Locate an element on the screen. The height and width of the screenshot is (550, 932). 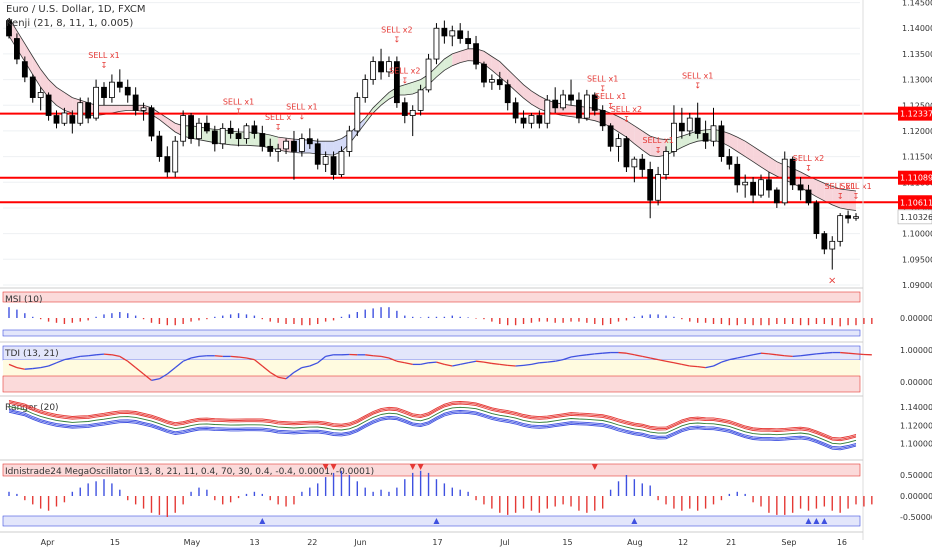
level-price-label: 1.12337 is located at coordinates (916, 114).